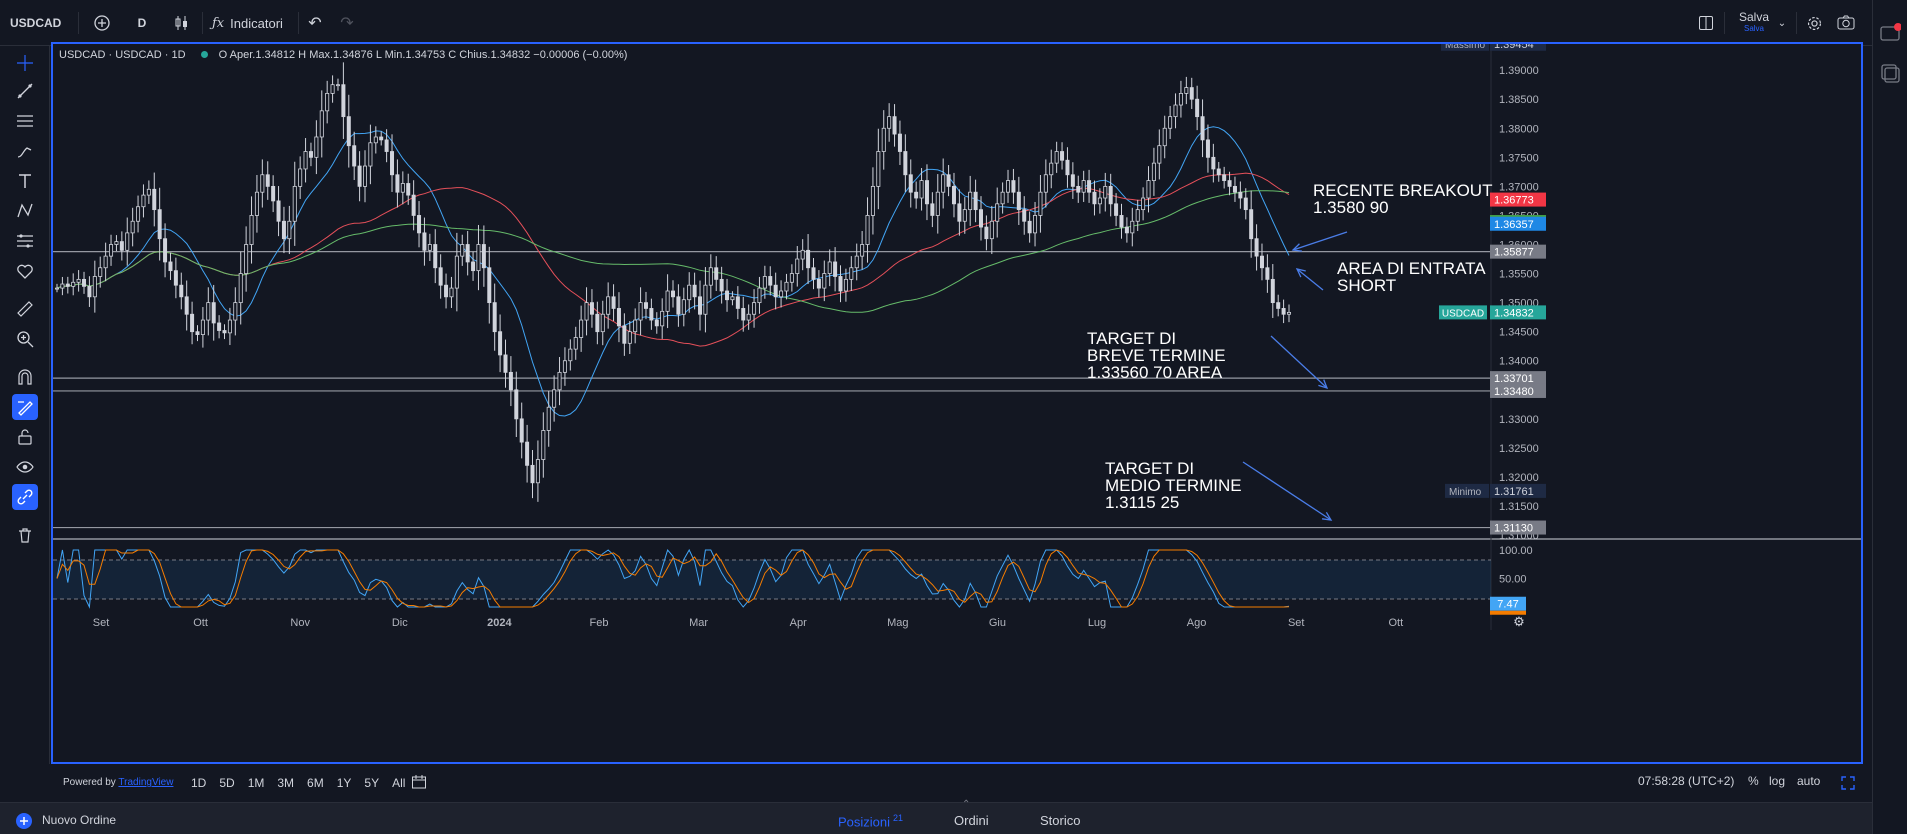 The image size is (1907, 834). Describe the element at coordinates (1514, 392) in the screenshot. I see `price-label-value: 1.33480` at that location.